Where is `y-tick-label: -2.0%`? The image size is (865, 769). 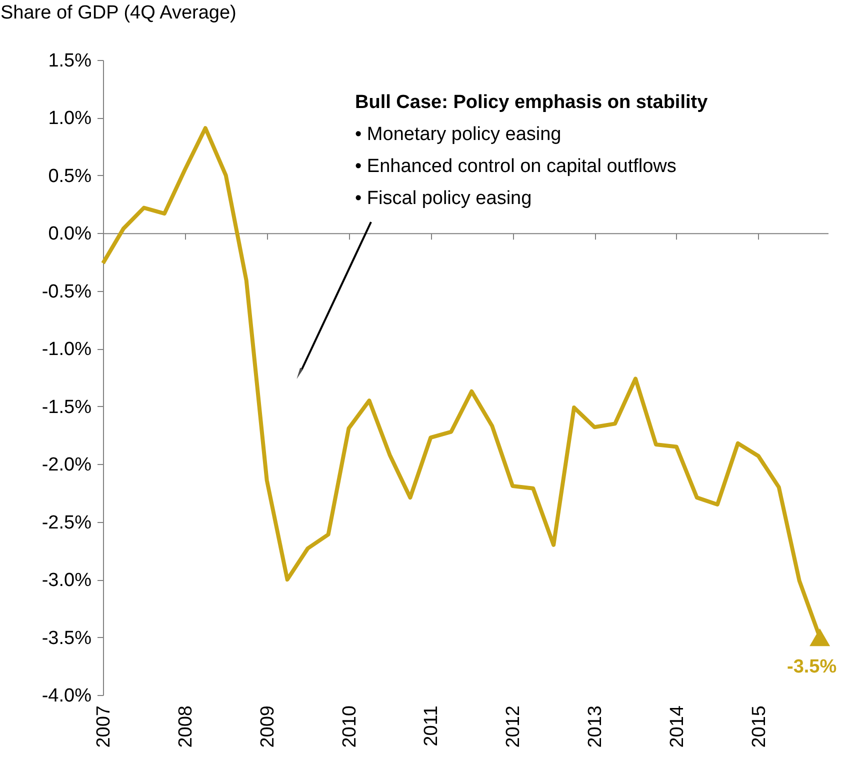
y-tick-label: -2.0% is located at coordinates (67, 465).